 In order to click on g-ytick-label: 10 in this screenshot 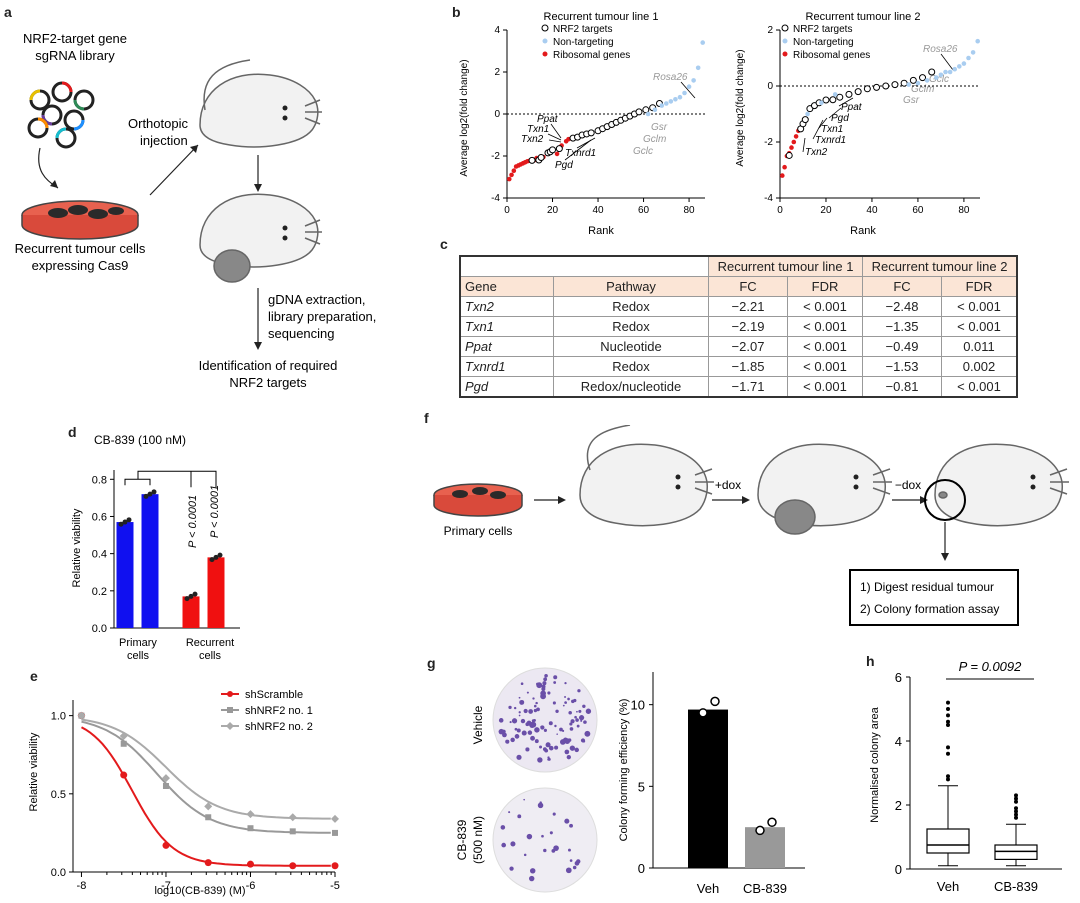, I will do `click(638, 705)`.